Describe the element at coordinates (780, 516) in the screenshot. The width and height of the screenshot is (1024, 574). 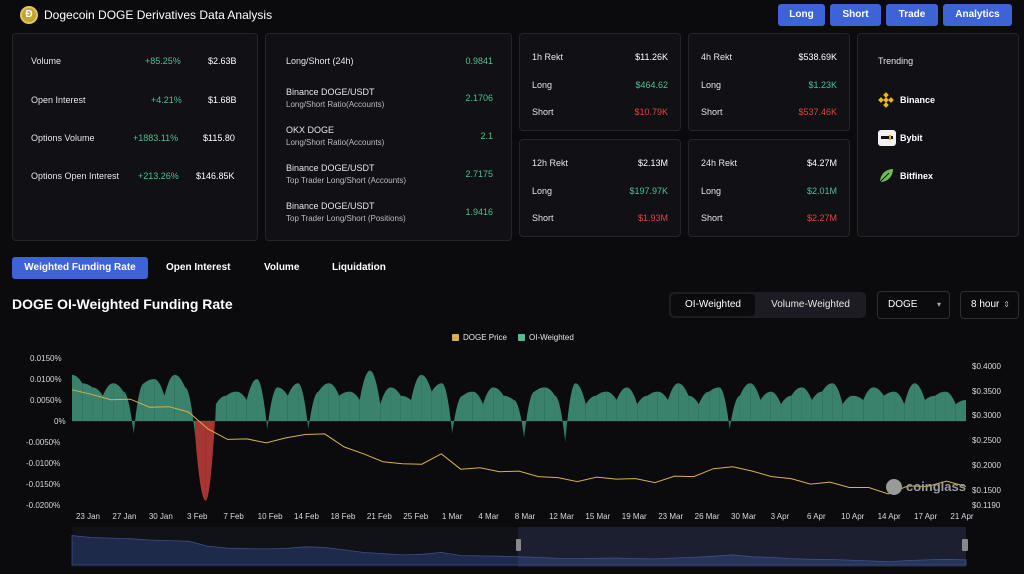
I see `x-tick-label: 3 Apr` at that location.